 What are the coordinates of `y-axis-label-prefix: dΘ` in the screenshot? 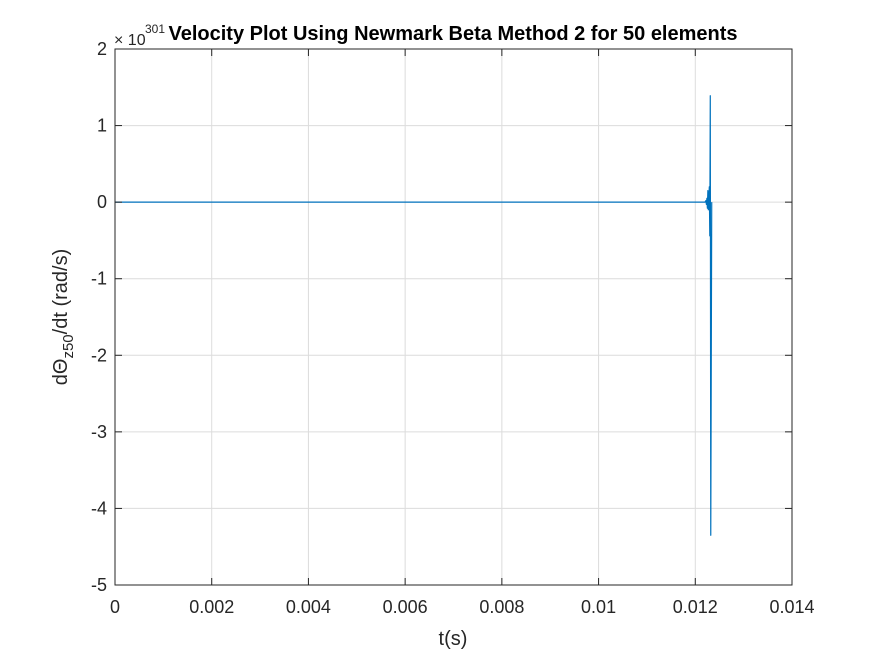 It's located at (61, 372).